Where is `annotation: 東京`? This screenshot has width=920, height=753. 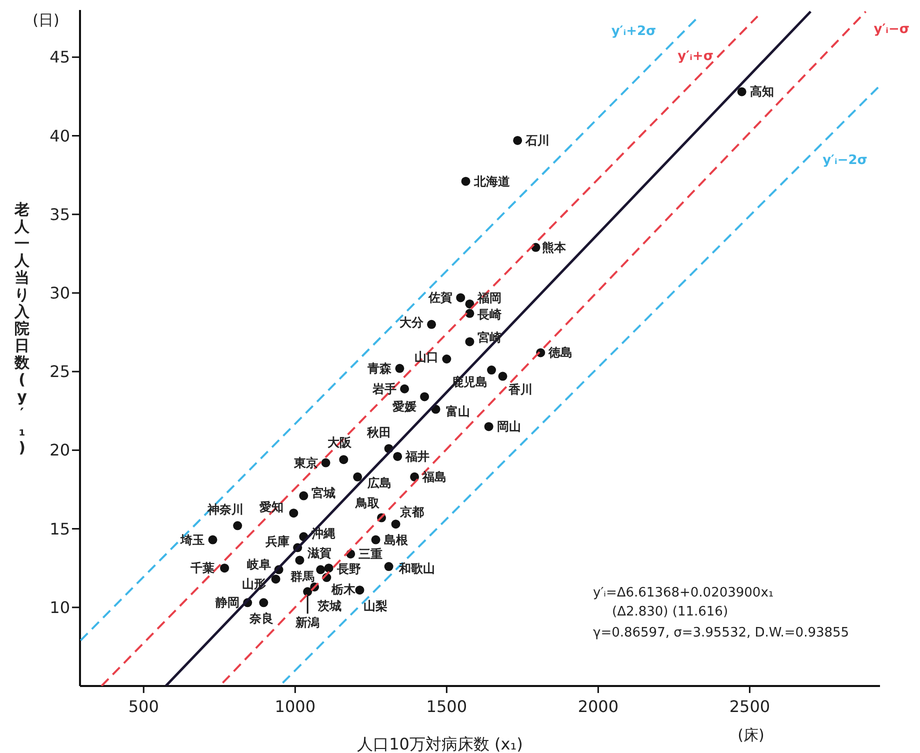
annotation: 東京 is located at coordinates (305, 463).